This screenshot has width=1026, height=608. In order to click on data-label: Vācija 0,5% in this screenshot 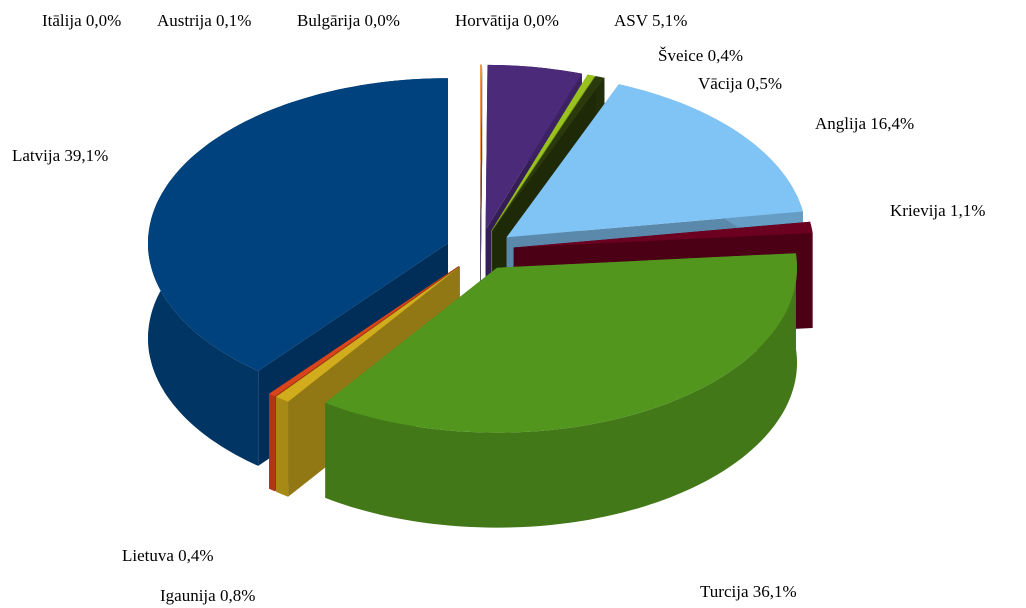, I will do `click(740, 83)`.